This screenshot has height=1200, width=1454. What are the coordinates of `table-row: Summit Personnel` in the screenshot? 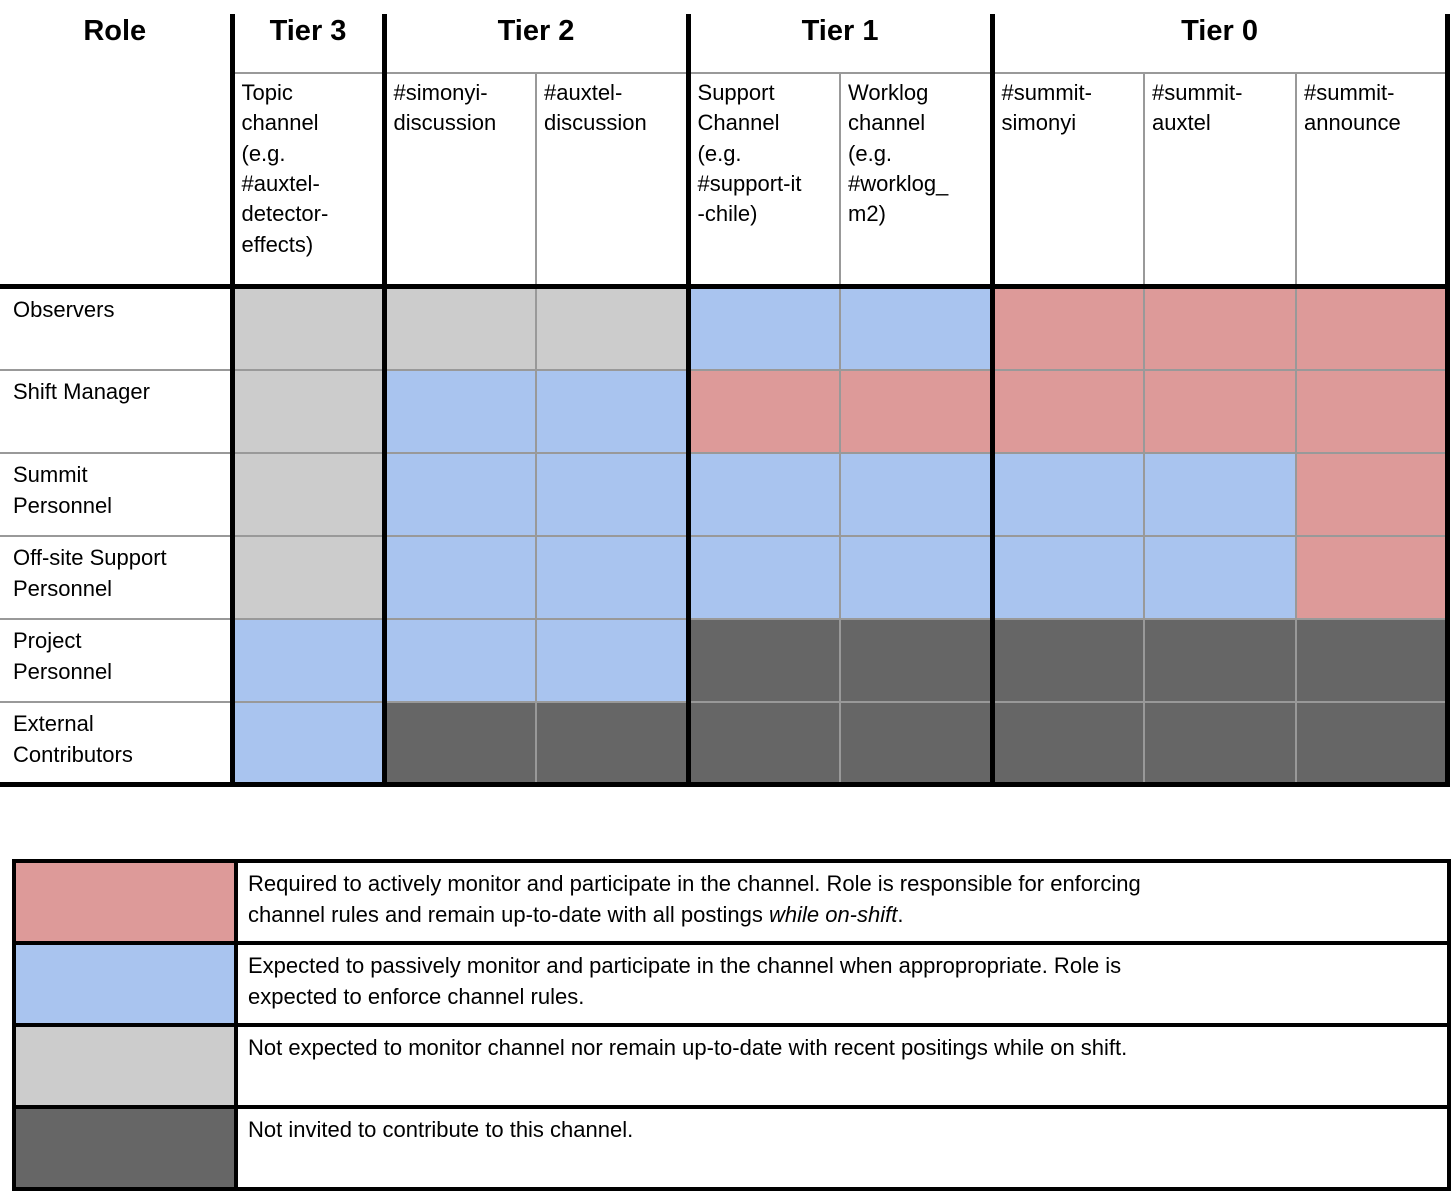 It's located at (725, 493).